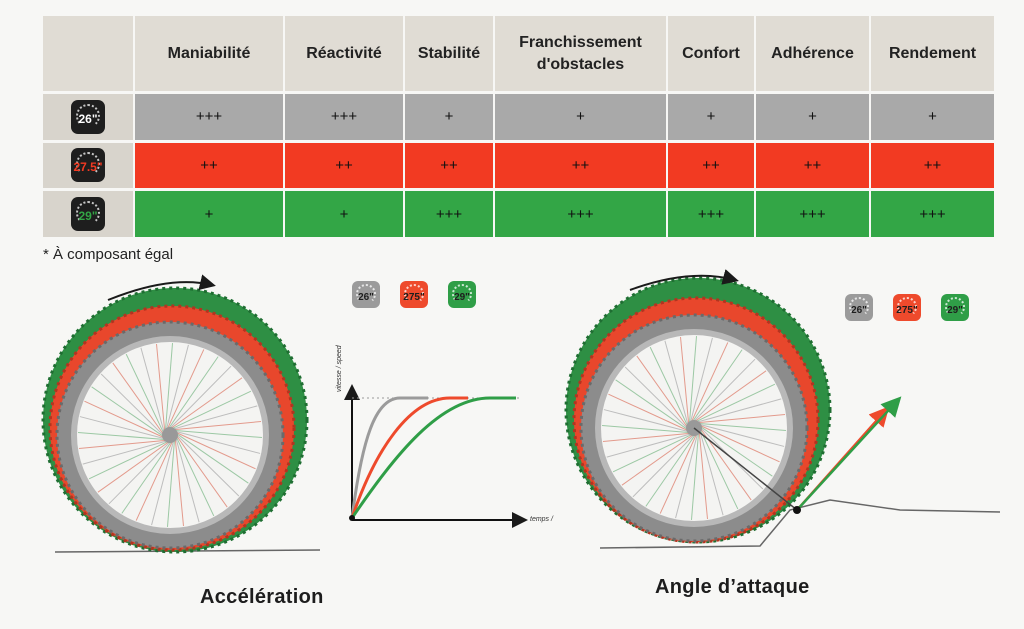 This screenshot has width=1024, height=629. Describe the element at coordinates (210, 55) in the screenshot. I see `header-maniabilite: Maniabilité` at that location.